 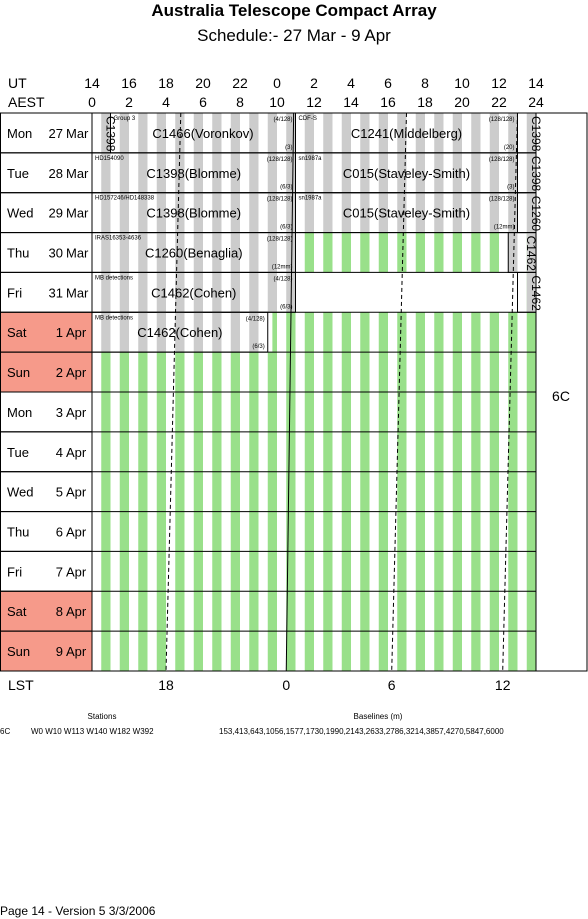 What do you see at coordinates (18, 531) in the screenshot?
I see `day-name: Thu` at bounding box center [18, 531].